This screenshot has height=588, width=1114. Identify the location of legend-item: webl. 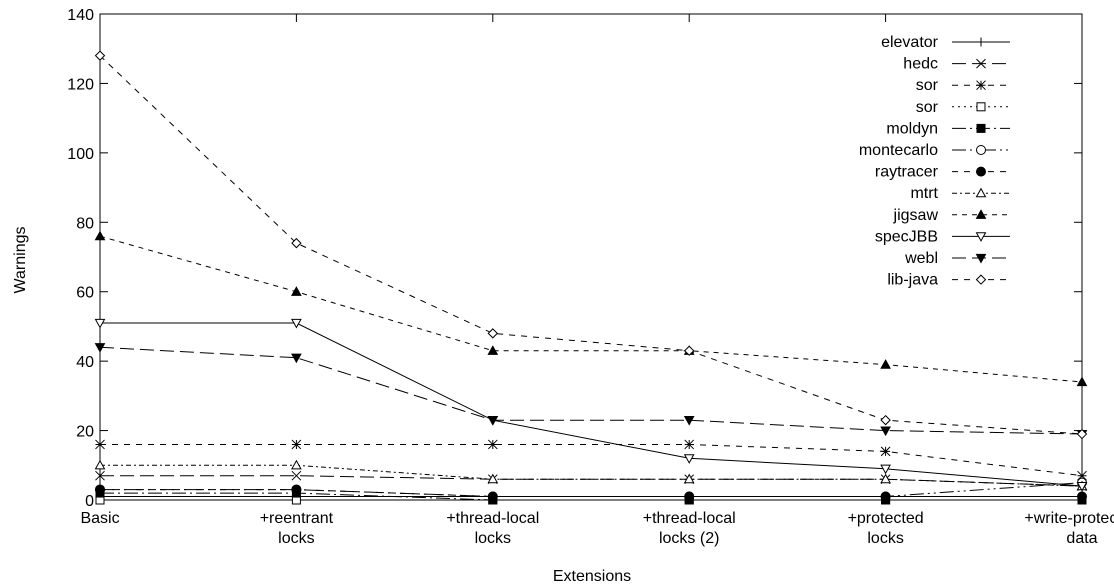
(957, 258).